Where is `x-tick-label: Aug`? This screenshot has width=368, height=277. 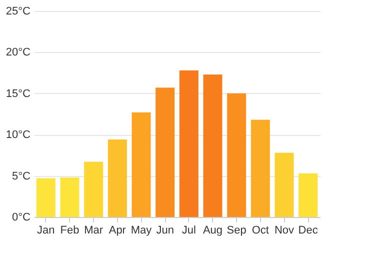 x-tick-label: Aug is located at coordinates (212, 230).